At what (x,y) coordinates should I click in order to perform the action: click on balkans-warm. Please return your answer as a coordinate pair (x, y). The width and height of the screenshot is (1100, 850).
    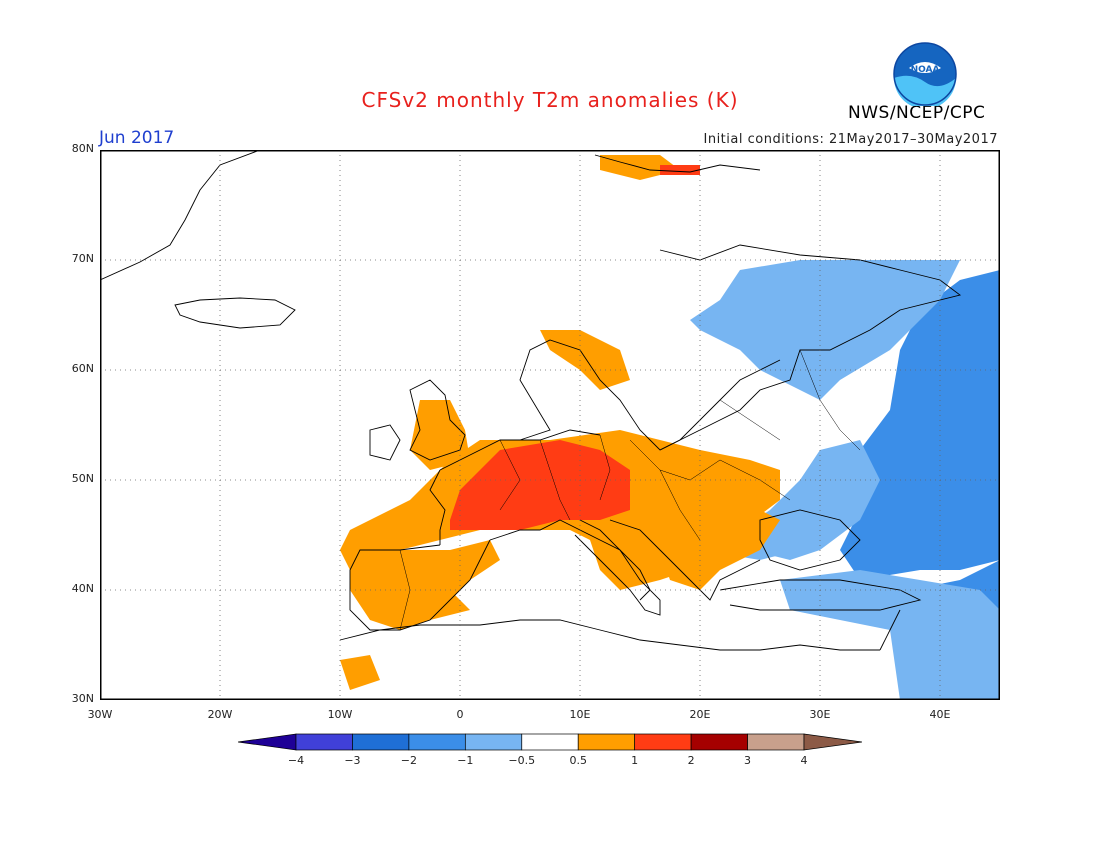
    Looking at the image, I should click on (720, 550).